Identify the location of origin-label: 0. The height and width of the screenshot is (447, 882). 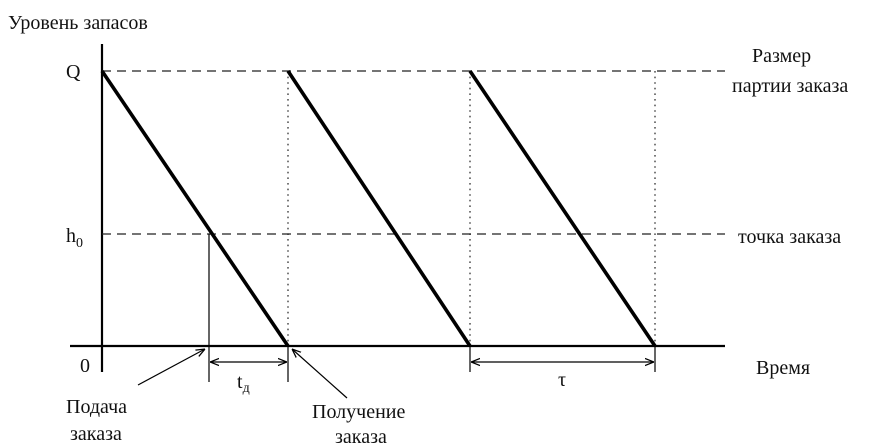
(85, 366).